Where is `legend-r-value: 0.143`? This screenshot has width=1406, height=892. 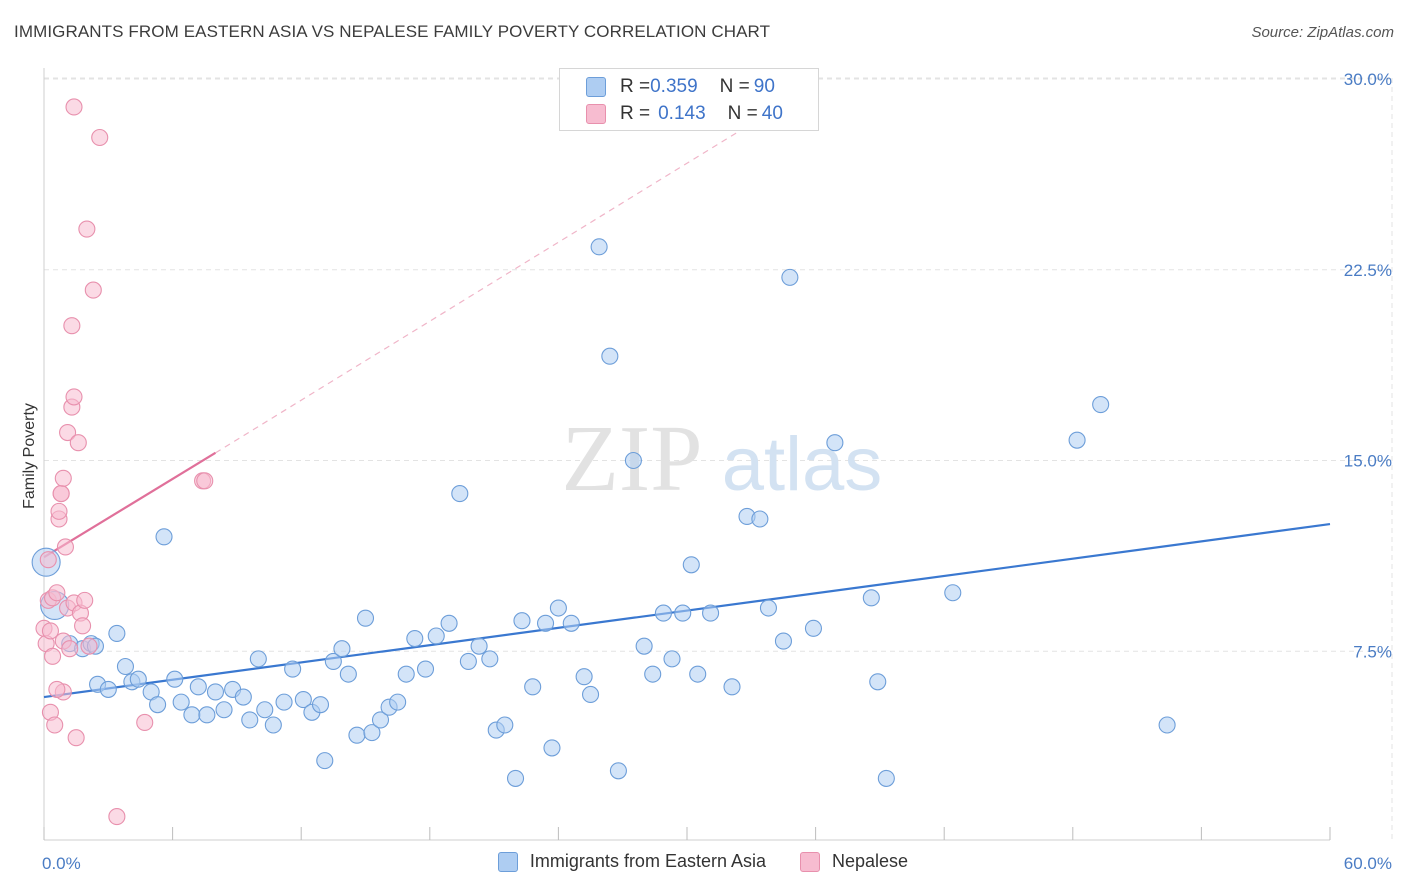 legend-r-value: 0.143 is located at coordinates (682, 113).